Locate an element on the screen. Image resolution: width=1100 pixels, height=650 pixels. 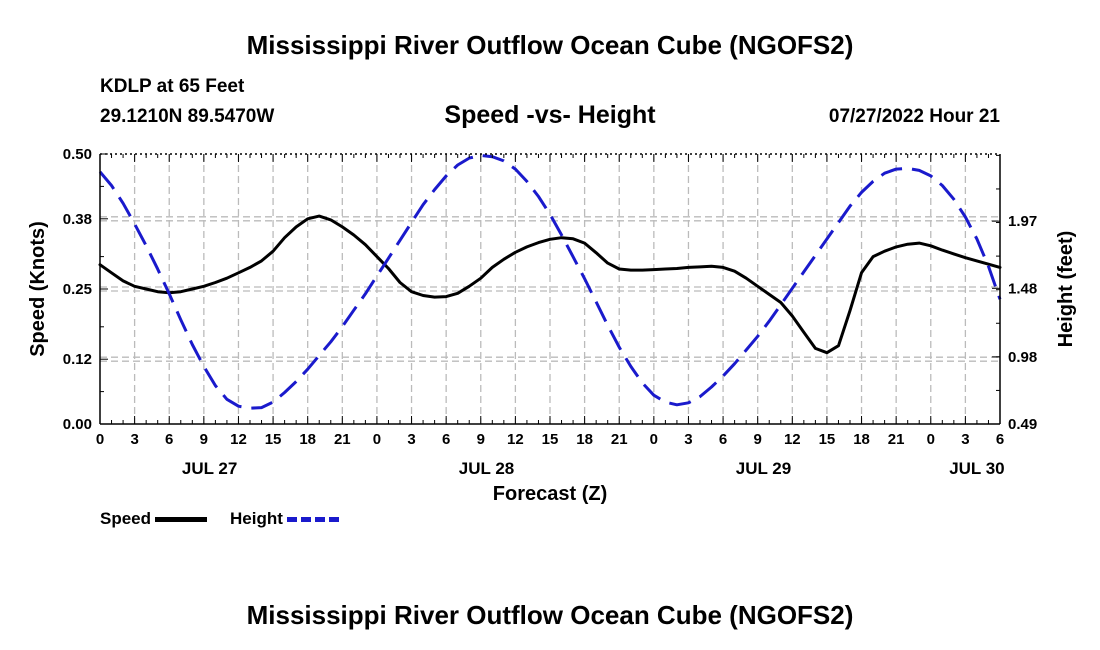
y-left-tick-label: 0.00 is located at coordinates (77, 424).